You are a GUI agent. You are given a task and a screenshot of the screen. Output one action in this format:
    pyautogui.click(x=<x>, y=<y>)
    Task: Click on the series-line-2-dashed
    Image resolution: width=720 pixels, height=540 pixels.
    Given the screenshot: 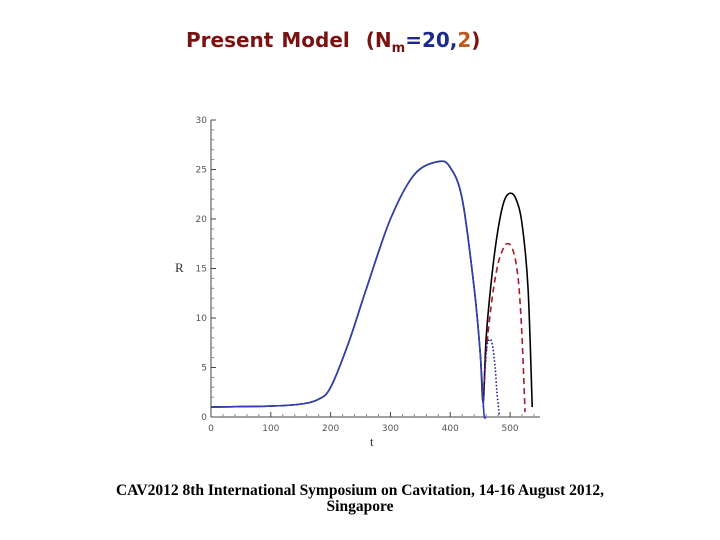 What is the action you would take?
    pyautogui.click(x=504, y=327)
    